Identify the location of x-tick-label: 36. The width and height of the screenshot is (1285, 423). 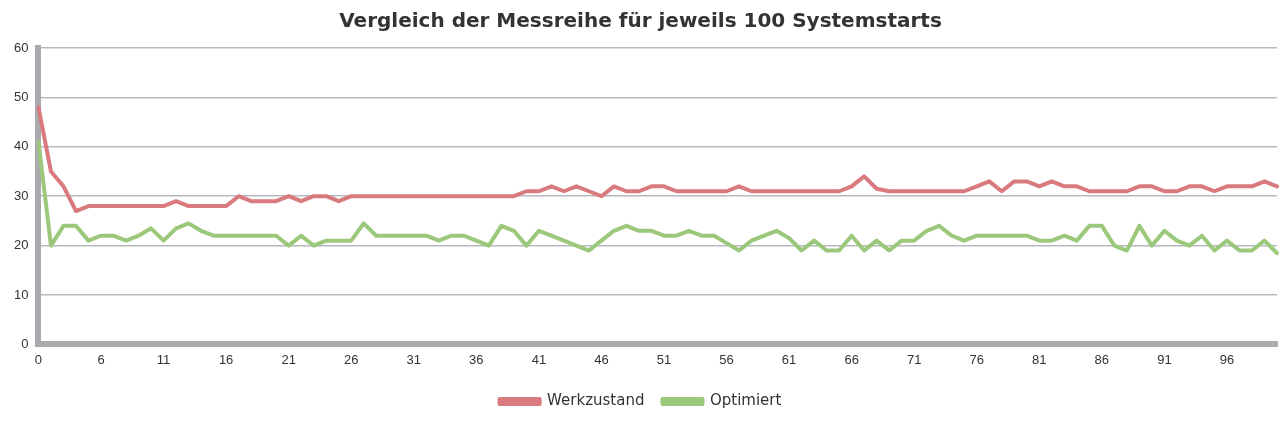
(476, 359).